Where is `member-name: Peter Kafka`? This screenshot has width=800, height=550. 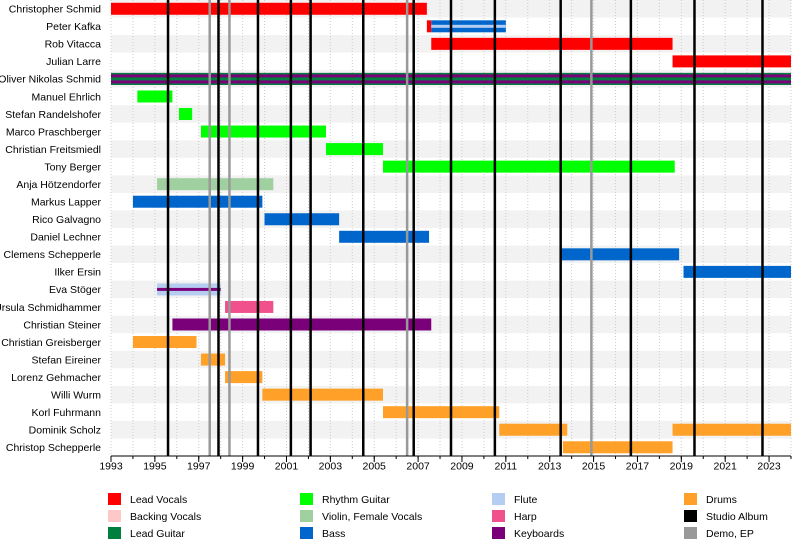
member-name: Peter Kafka is located at coordinates (73, 27).